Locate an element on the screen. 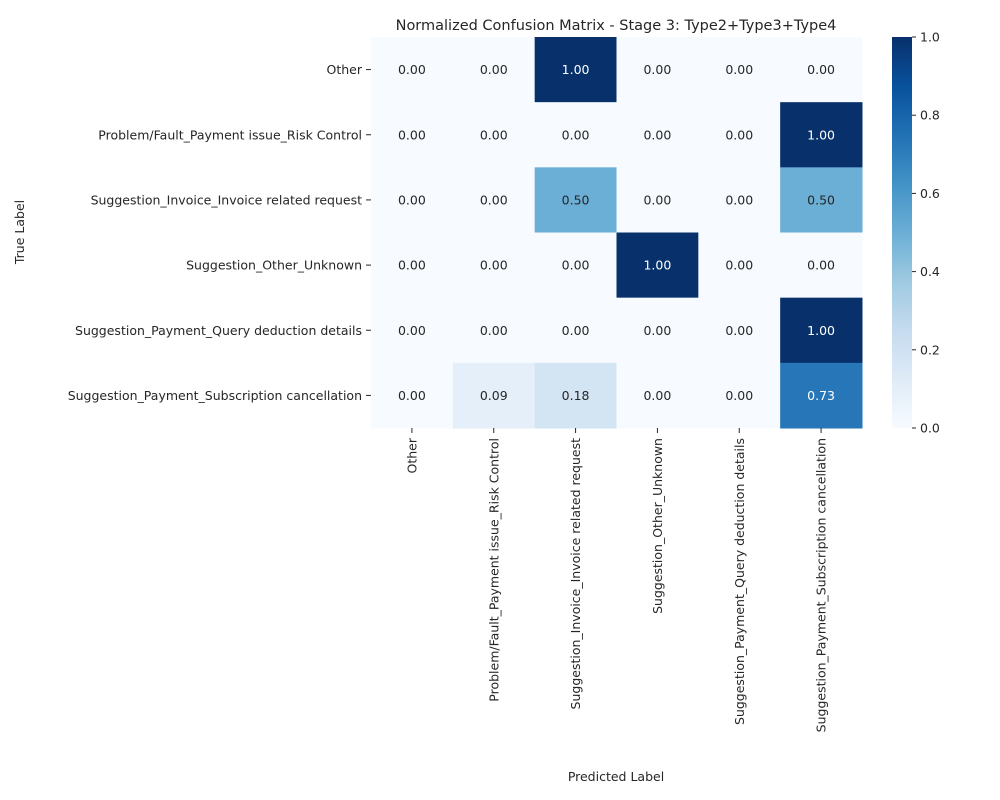 This screenshot has width=1000, height=800. x-tick-label: Other is located at coordinates (411, 455).